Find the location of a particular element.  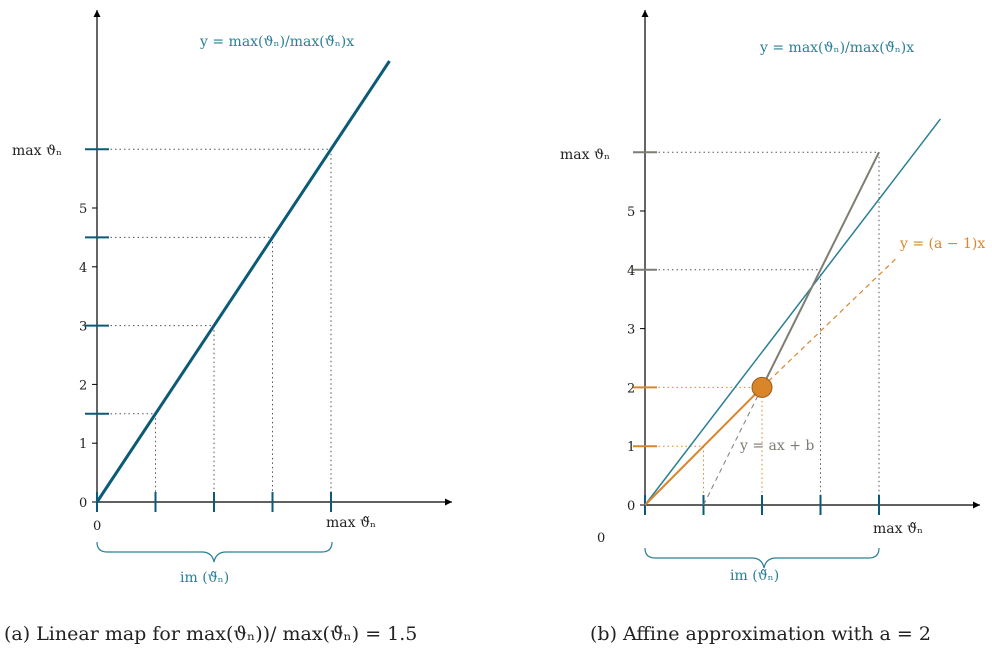

x-max-label-b: max ϑ̃ₙ is located at coordinates (898, 529).